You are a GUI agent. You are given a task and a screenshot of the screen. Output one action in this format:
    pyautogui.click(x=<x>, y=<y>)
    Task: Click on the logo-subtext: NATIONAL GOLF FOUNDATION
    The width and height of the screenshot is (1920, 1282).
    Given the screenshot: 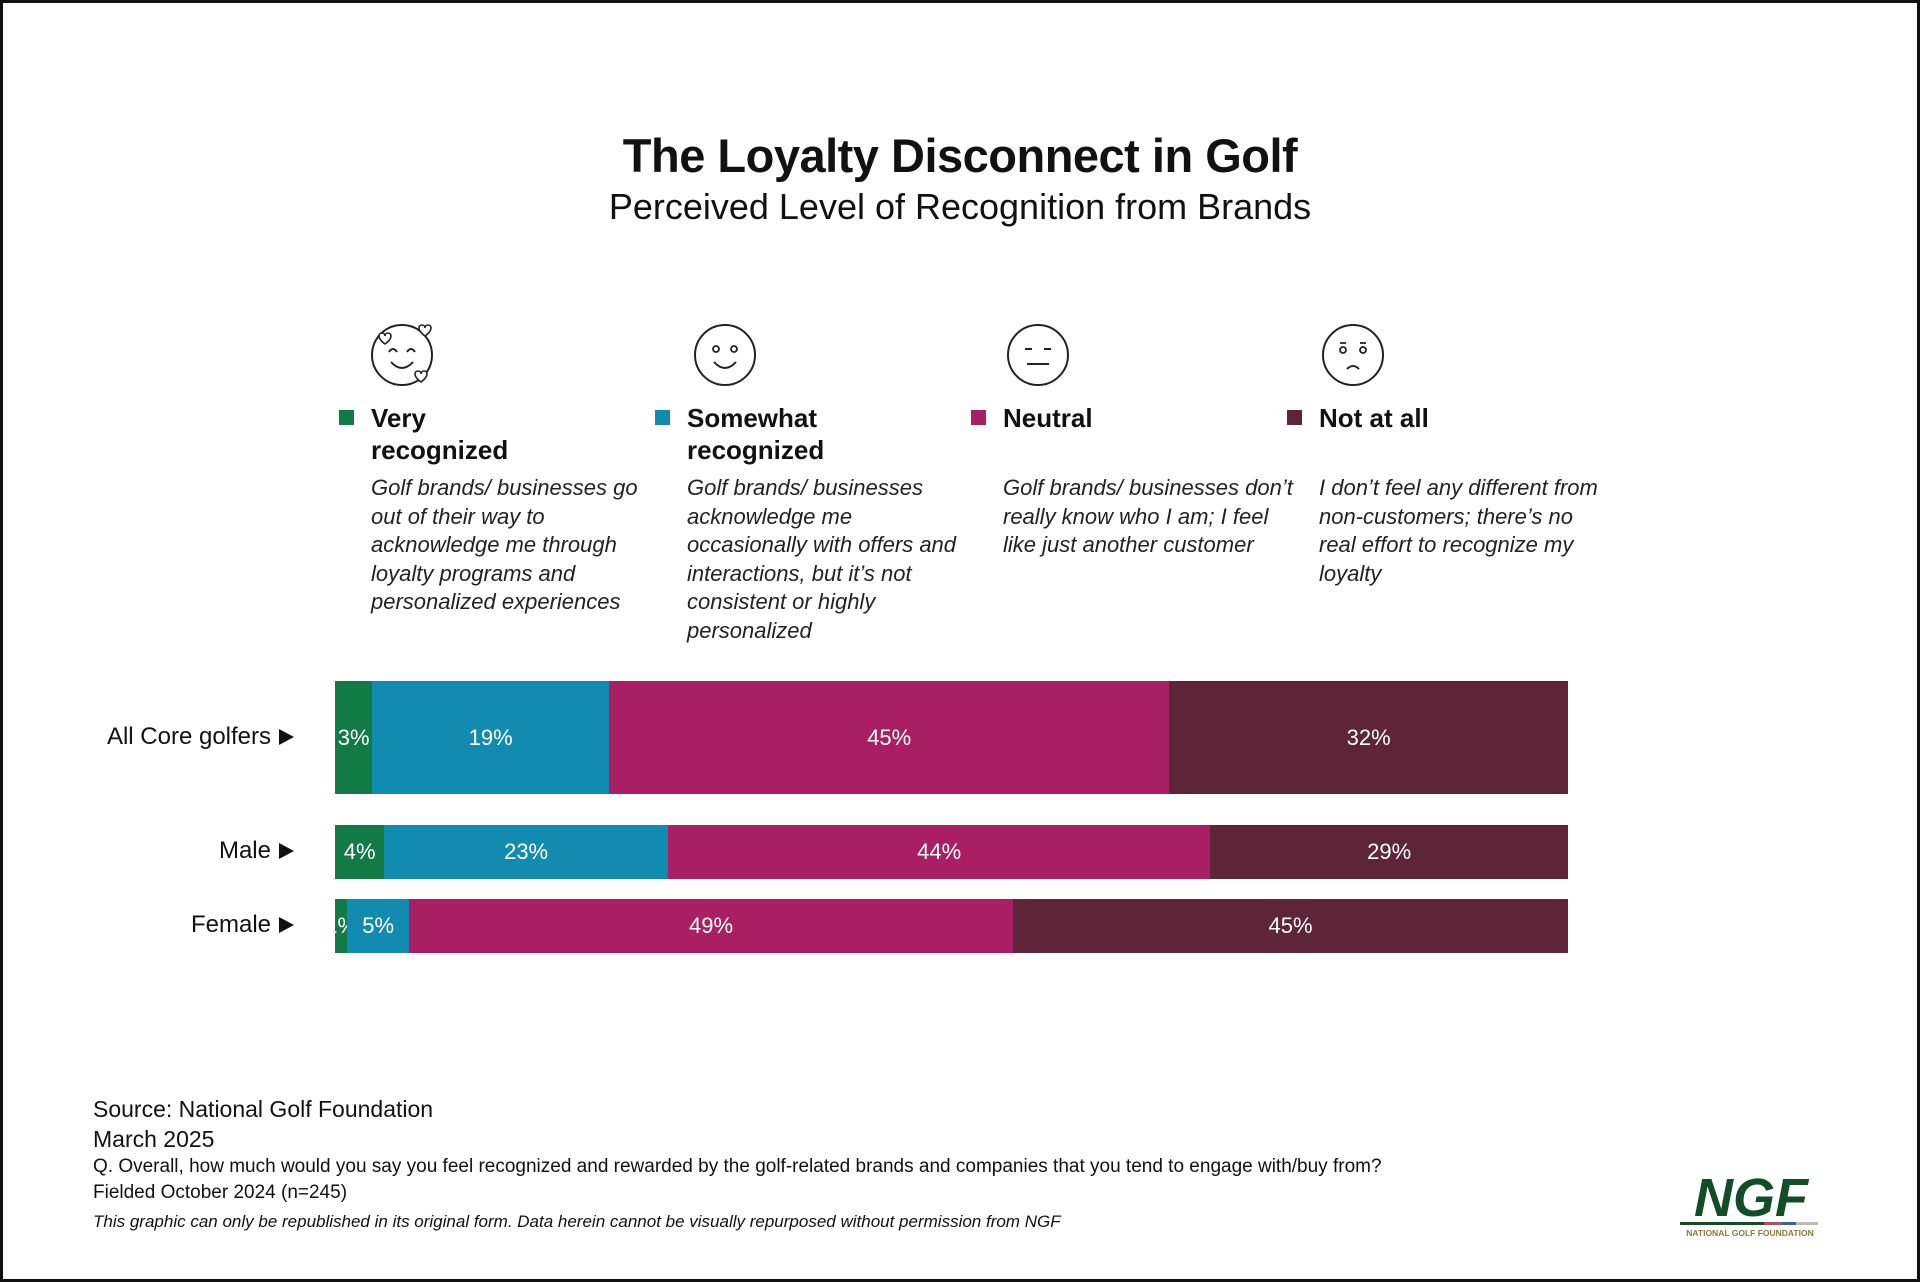 What is the action you would take?
    pyautogui.click(x=1750, y=1233)
    